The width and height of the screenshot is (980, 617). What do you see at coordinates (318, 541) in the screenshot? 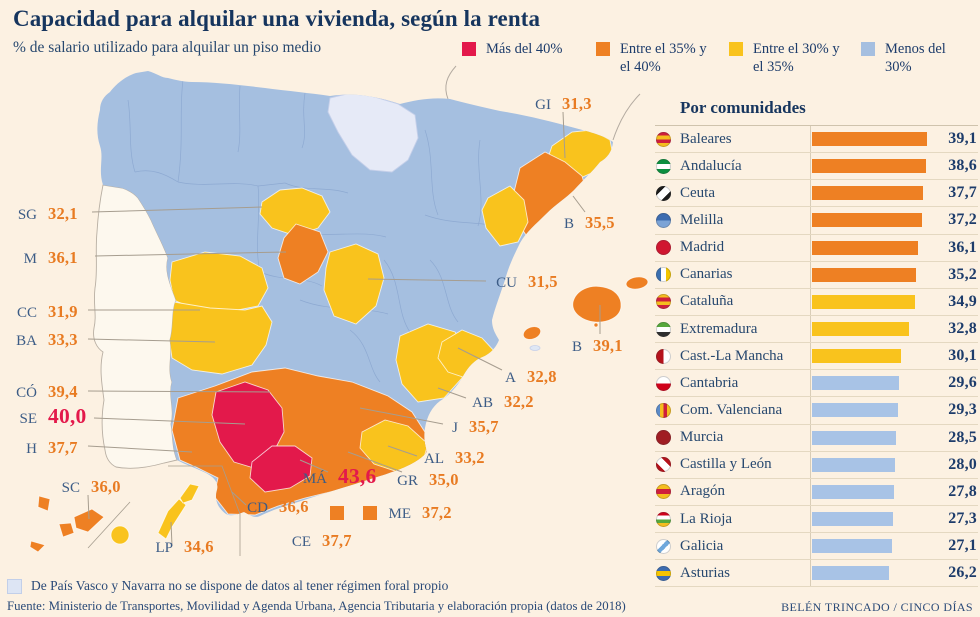
I see `map-label-ce: CE 37,7` at bounding box center [318, 541].